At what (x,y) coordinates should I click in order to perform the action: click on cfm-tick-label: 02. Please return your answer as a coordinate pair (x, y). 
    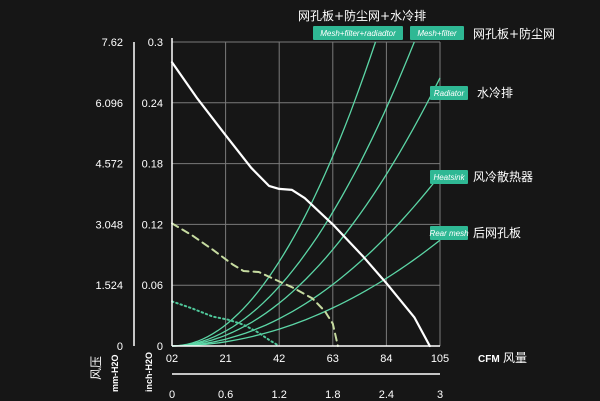
    Looking at the image, I should click on (172, 359).